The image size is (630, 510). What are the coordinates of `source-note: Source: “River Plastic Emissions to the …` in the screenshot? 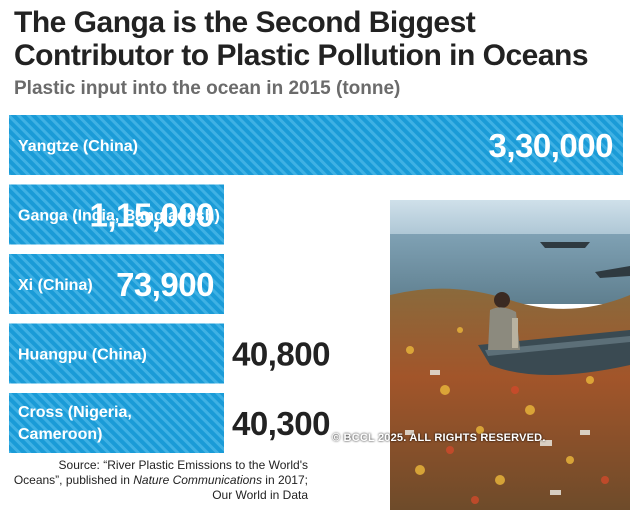 It's located at (158, 480).